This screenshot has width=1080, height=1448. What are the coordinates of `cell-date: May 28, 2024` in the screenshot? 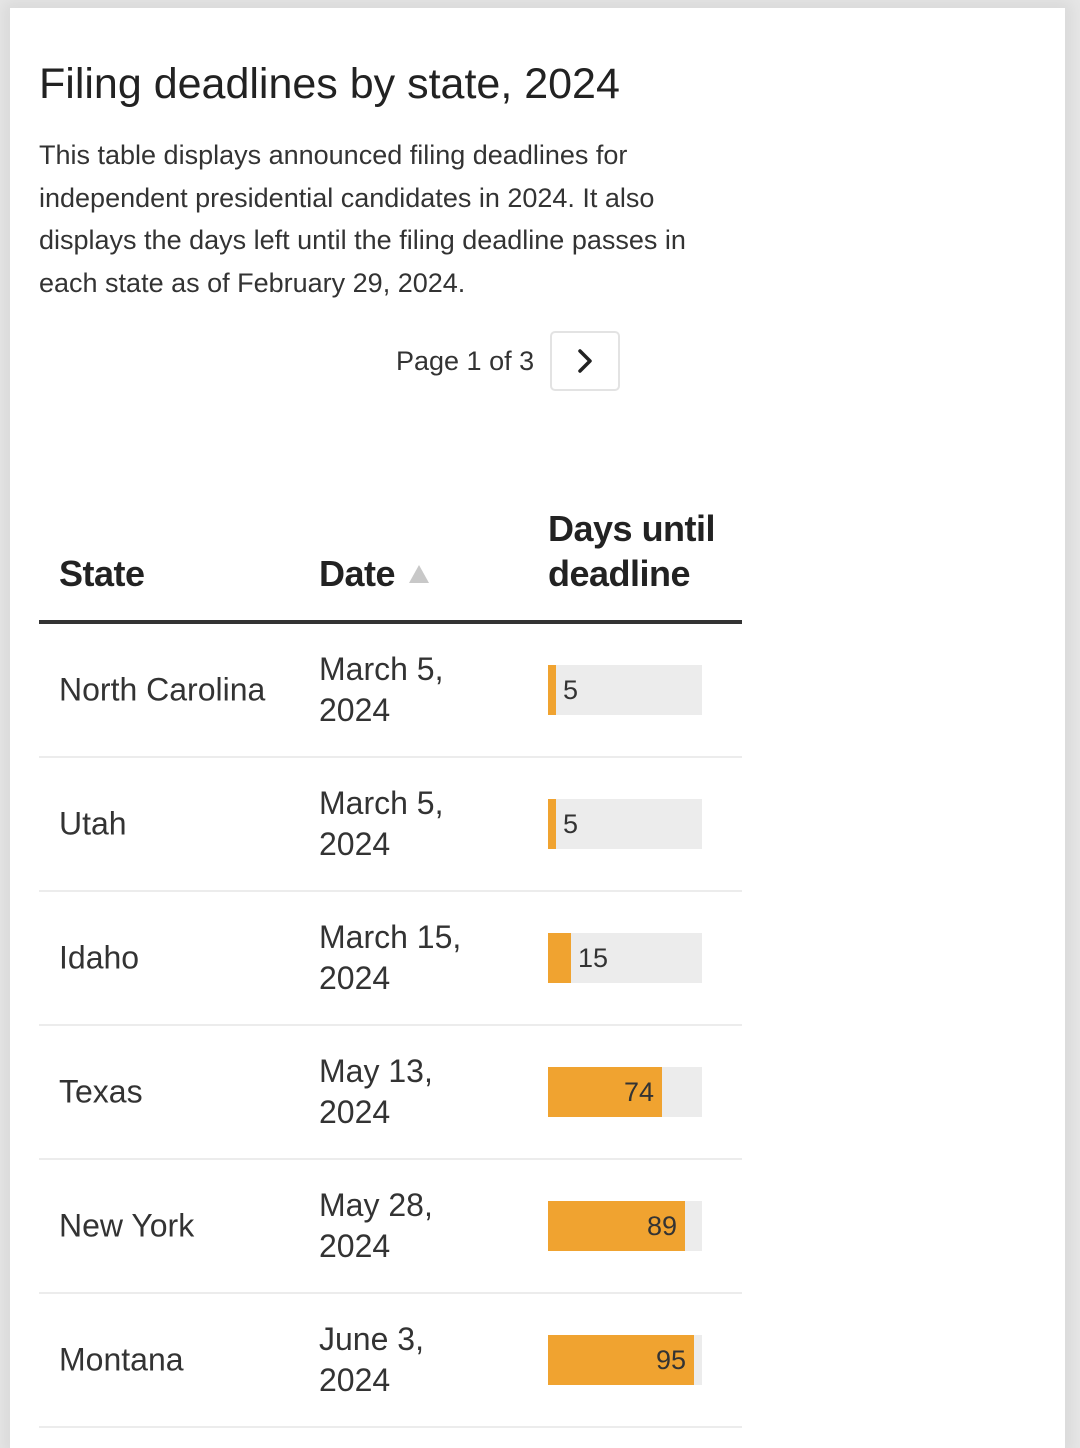 It's located at (376, 1225).